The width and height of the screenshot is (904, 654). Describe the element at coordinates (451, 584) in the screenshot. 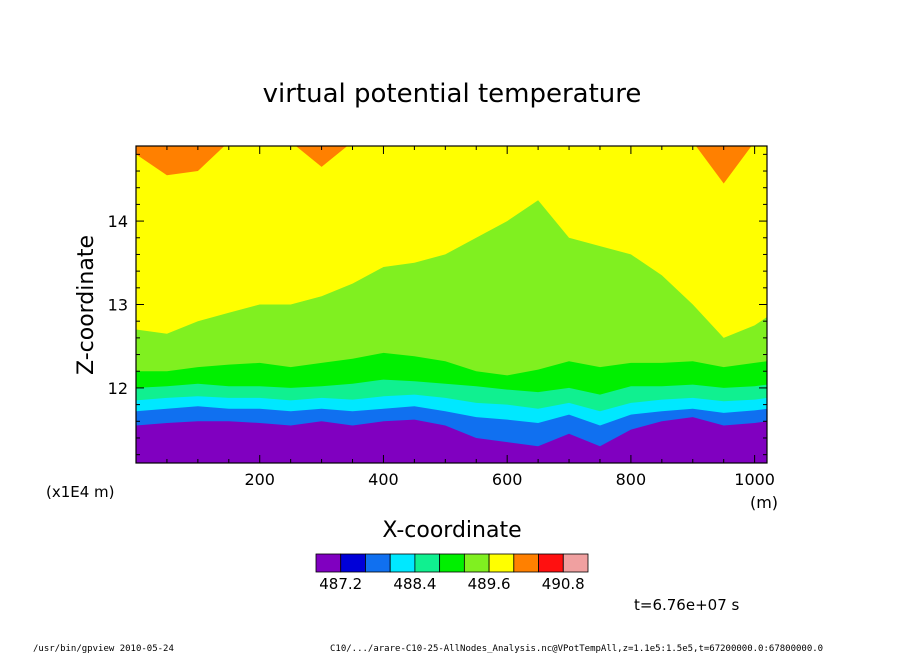

I see `colorbar-labels: 487.2 488.4 489.6 490.8` at that location.